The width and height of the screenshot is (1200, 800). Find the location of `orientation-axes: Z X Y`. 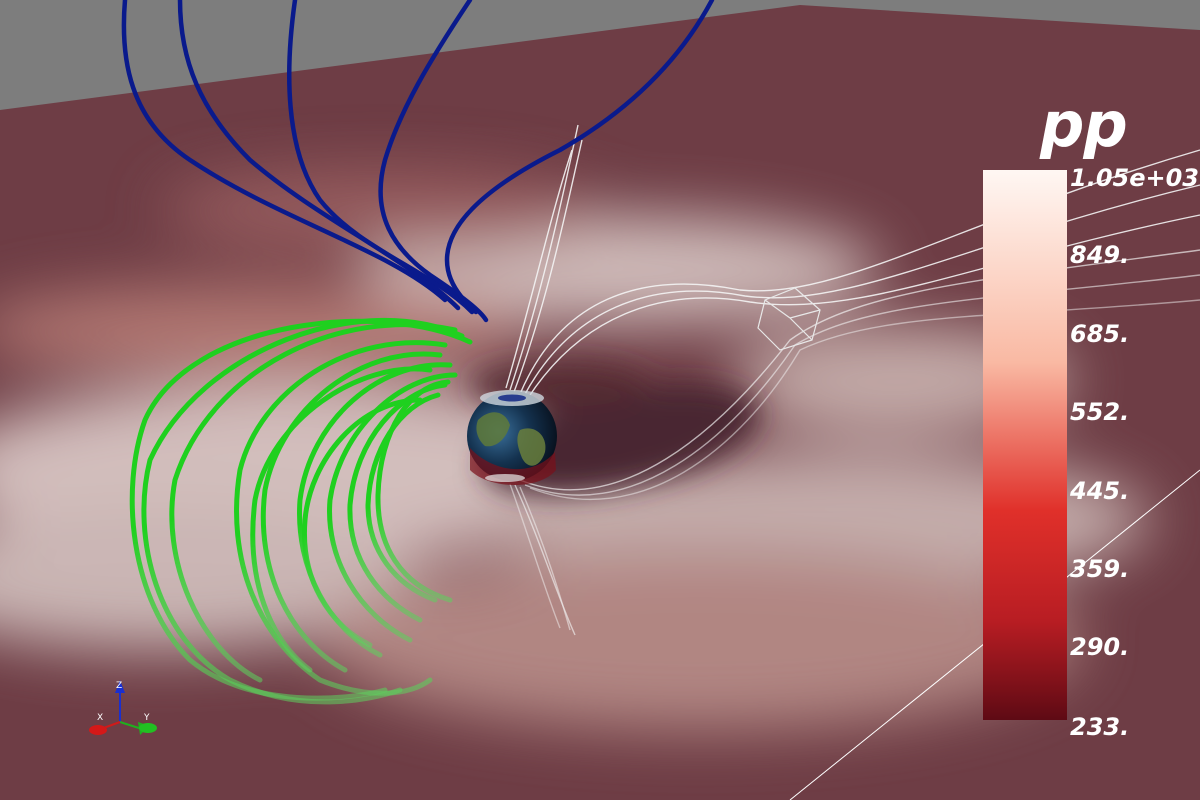

orientation-axes: Z X Y is located at coordinates (123, 707).